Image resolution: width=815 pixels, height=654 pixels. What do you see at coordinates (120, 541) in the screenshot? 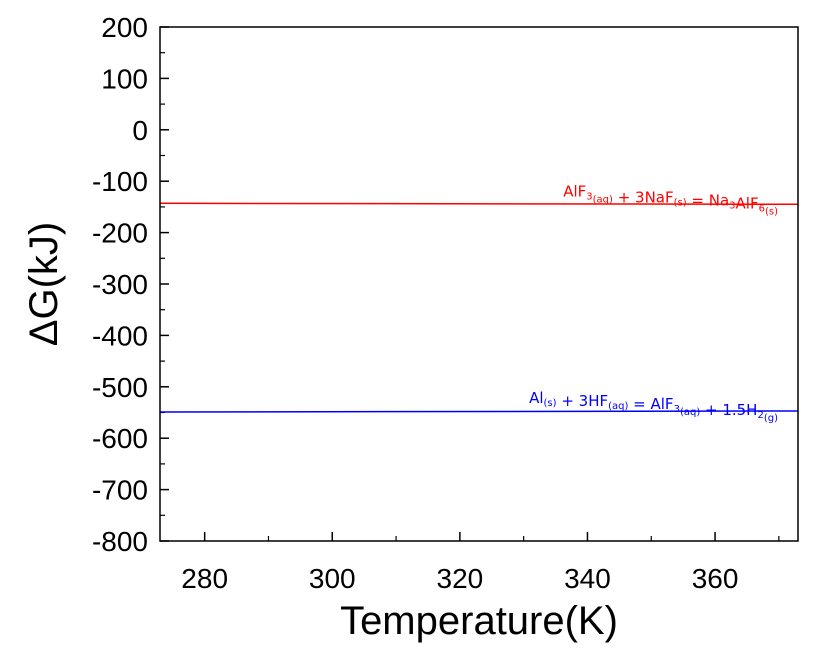
I see `y-tick-label: -800` at bounding box center [120, 541].